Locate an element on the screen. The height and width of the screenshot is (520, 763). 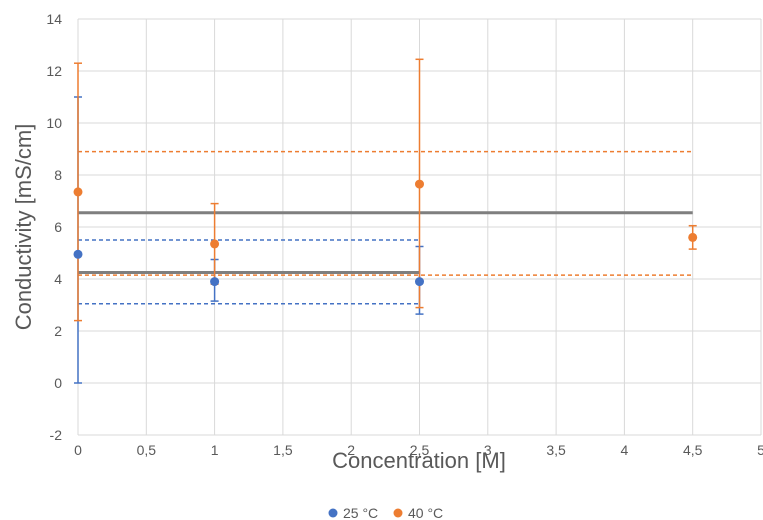
legend-marker-40c is located at coordinates (398, 513).